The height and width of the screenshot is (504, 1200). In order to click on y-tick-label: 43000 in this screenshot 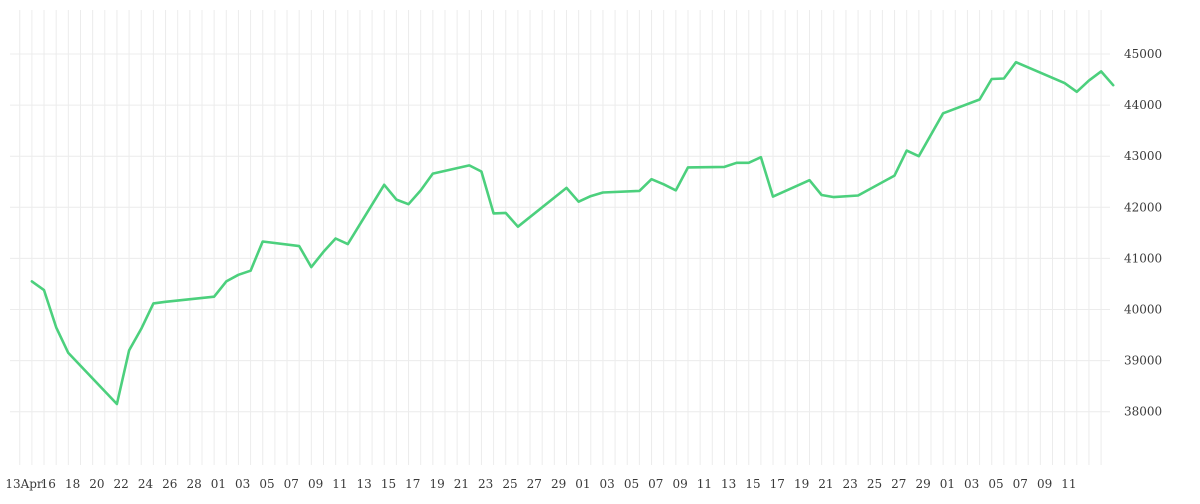, I will do `click(1143, 156)`.